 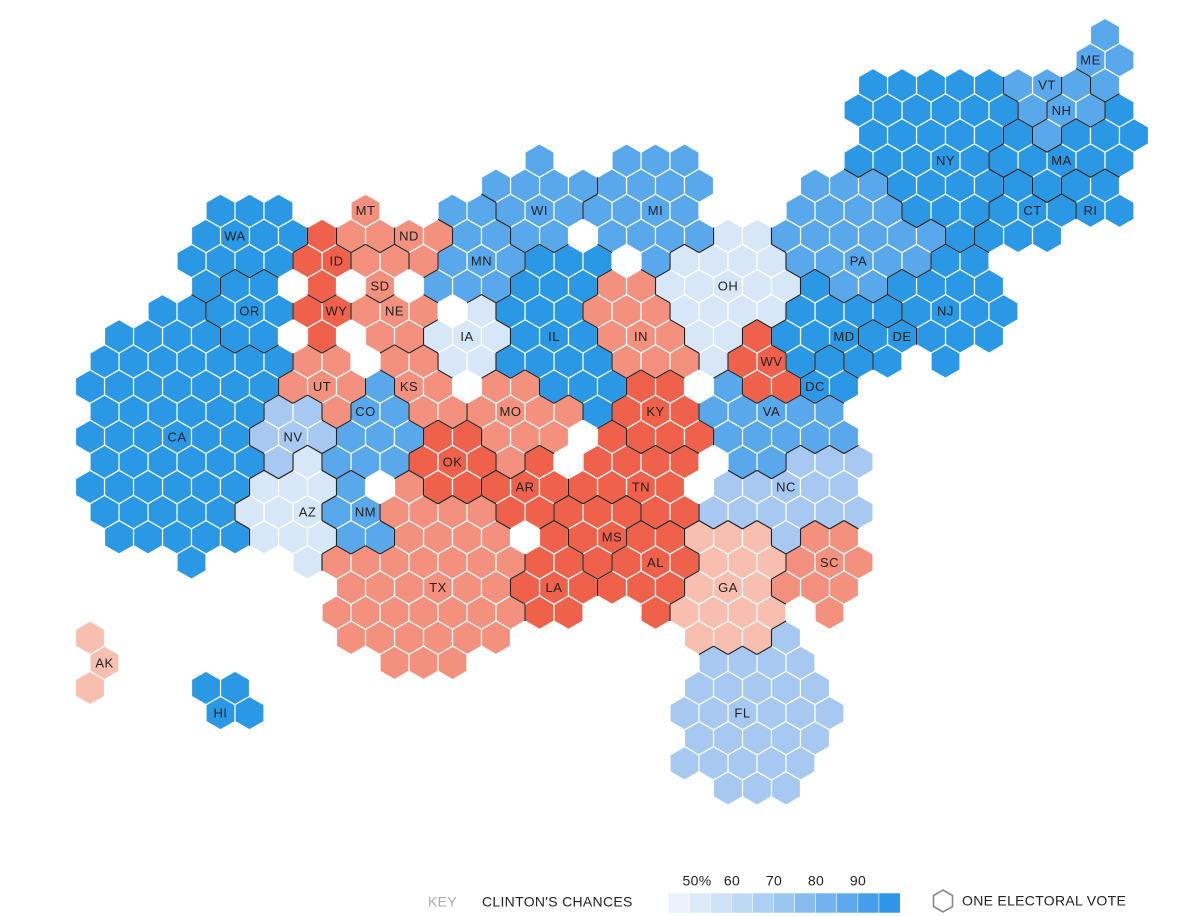 I want to click on key-tick-label: 70, so click(x=774, y=881).